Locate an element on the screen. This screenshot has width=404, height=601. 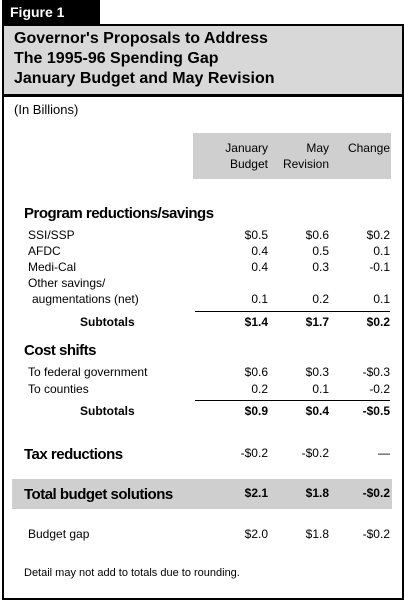
column-header: May Revision is located at coordinates (305, 156).